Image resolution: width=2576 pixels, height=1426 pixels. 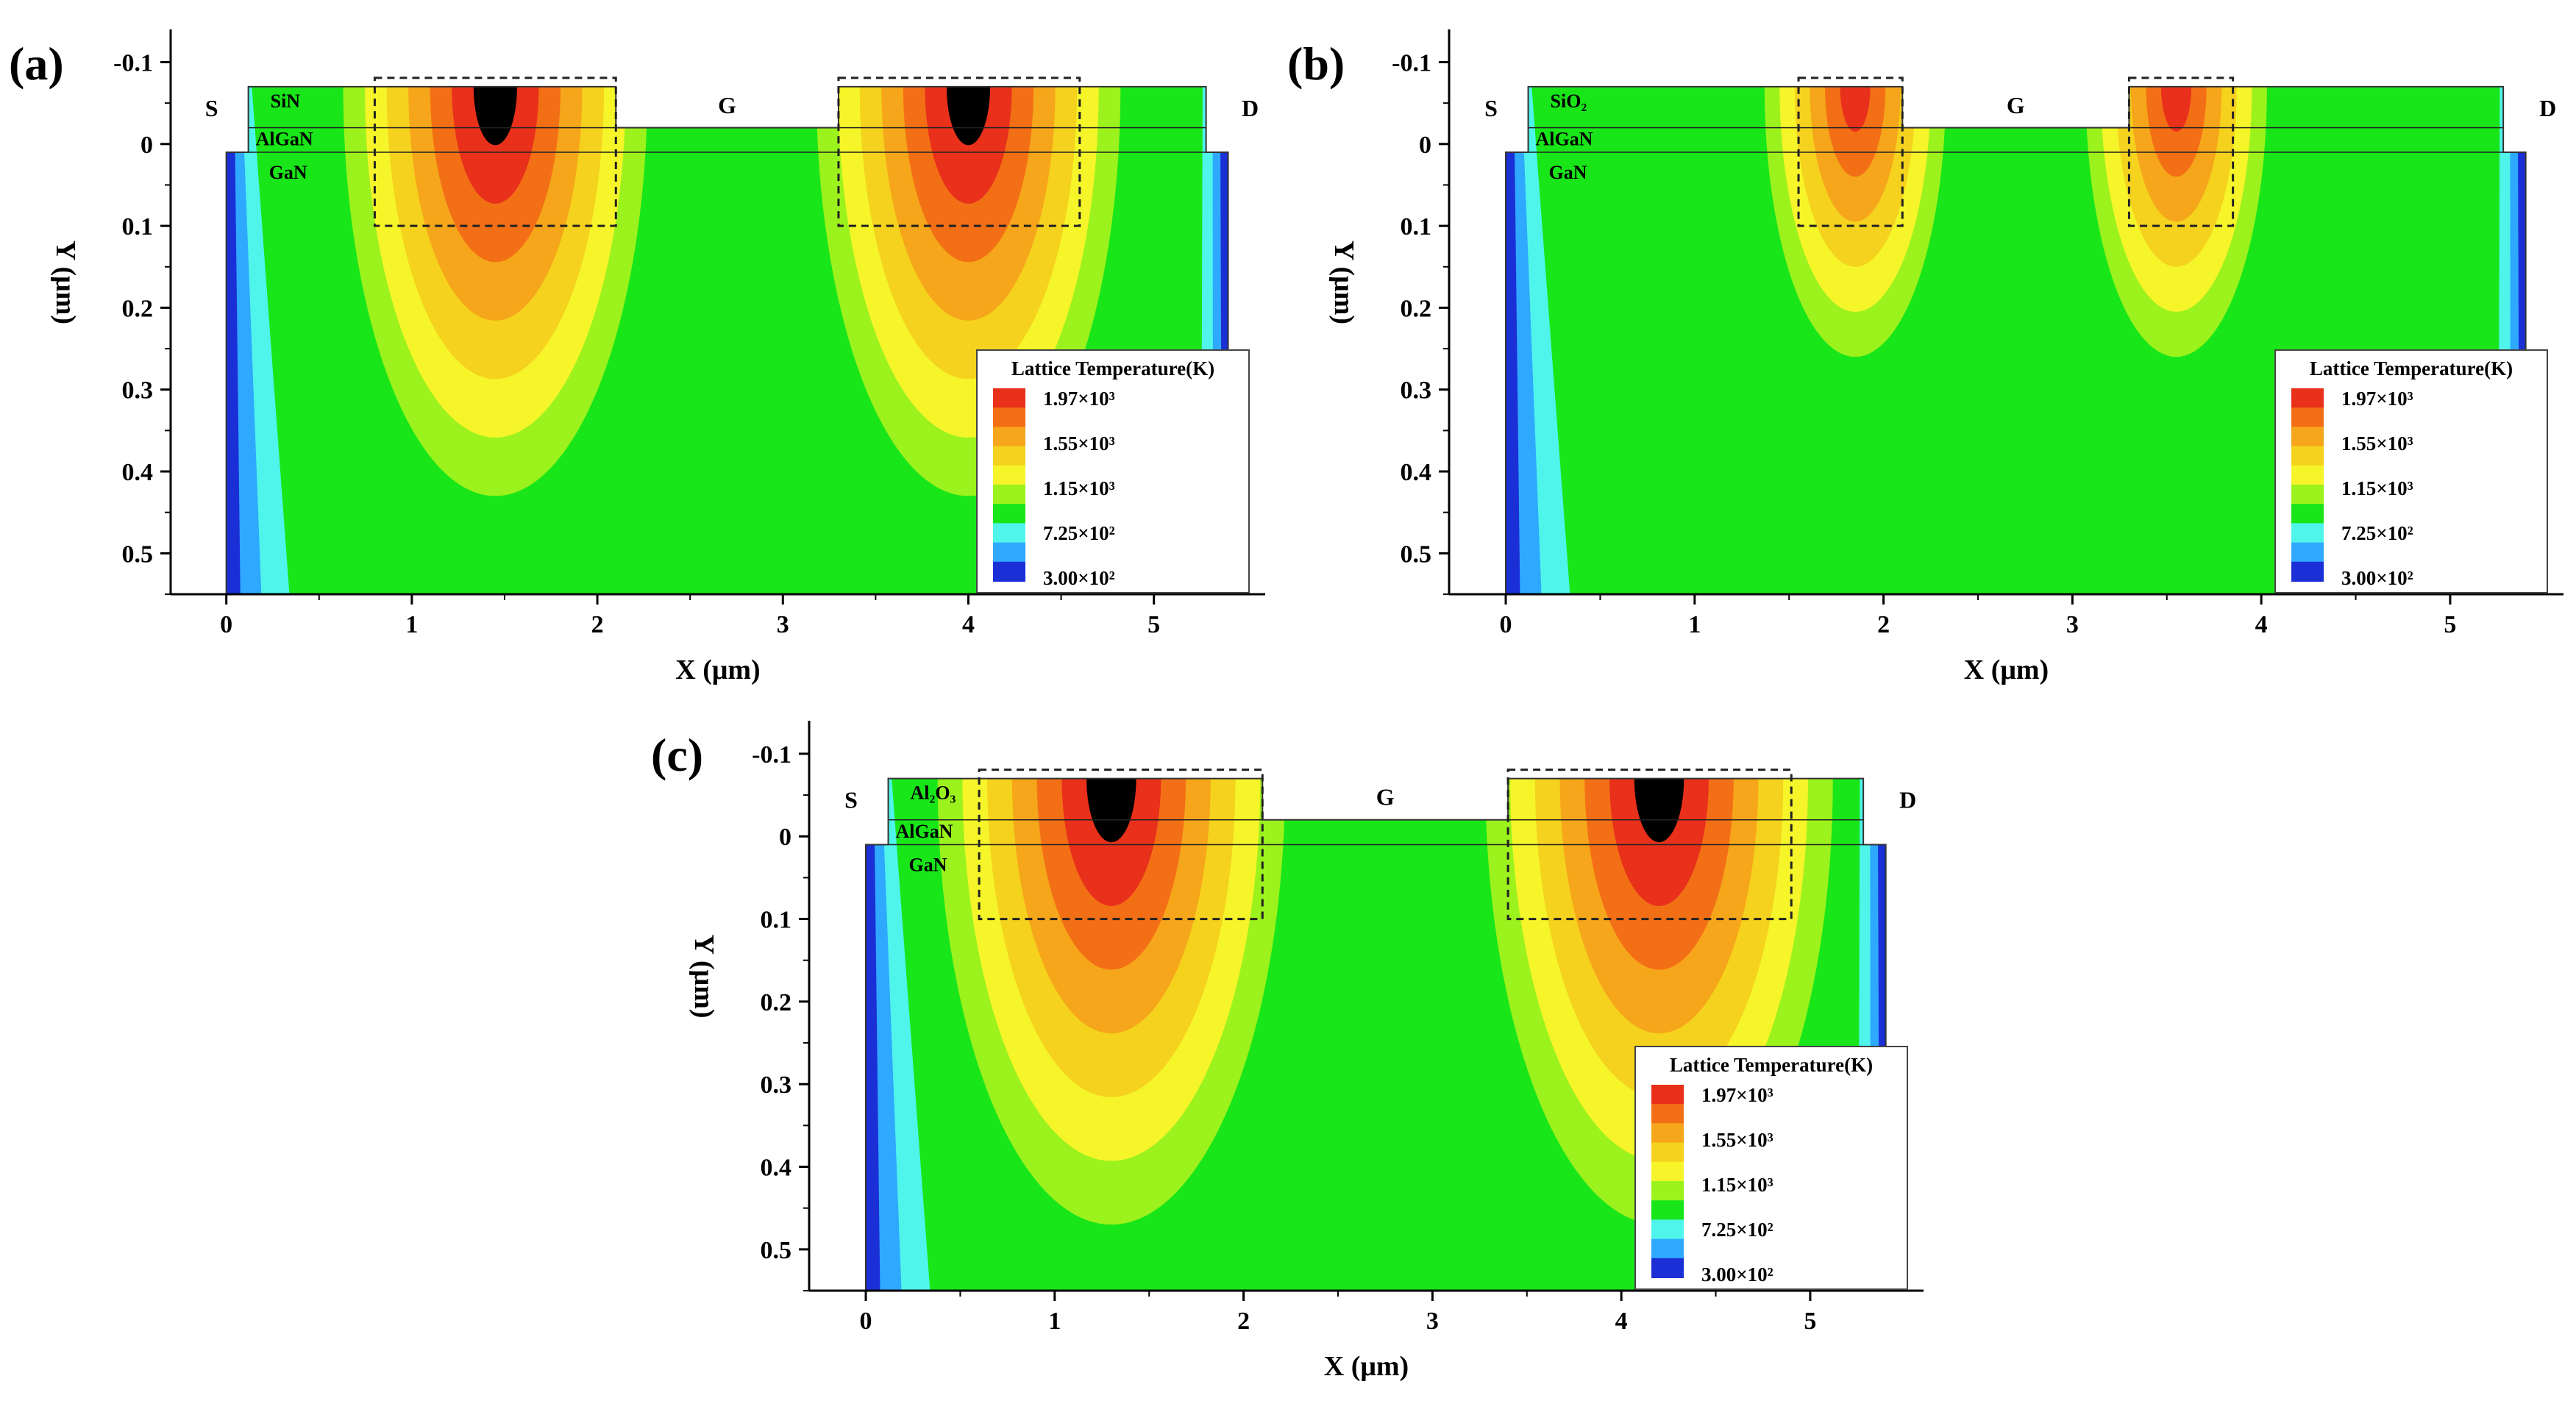 I want to click on y-tick-label: 0.1, so click(x=1416, y=226).